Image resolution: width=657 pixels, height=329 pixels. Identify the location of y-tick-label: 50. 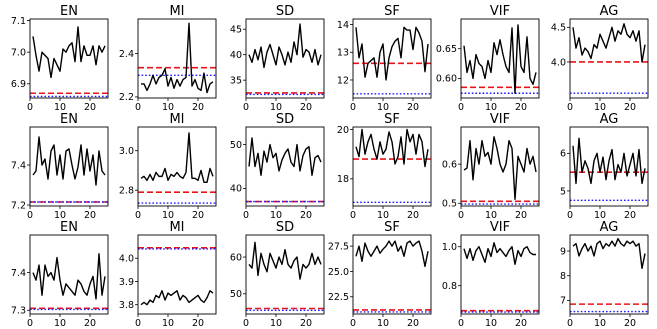
(236, 145).